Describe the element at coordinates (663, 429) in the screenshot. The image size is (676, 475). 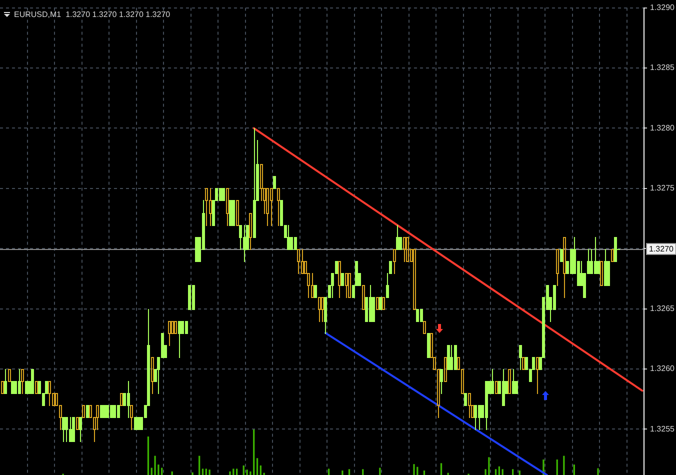
I see `y-tick-label: 1.3255` at that location.